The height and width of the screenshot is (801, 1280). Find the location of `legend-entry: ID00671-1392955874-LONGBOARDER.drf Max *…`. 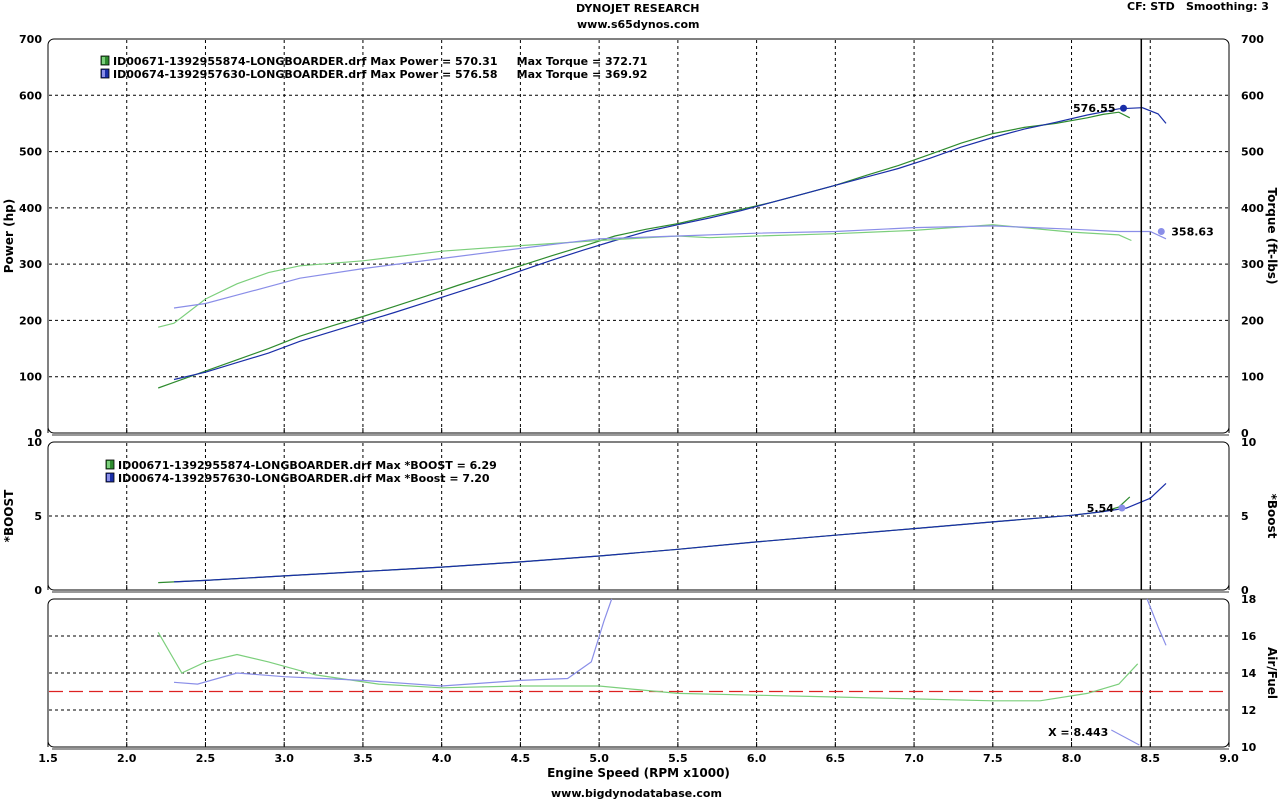

legend-entry: ID00671-1392955874-LONGBOARDER.drf Max *… is located at coordinates (307, 465).